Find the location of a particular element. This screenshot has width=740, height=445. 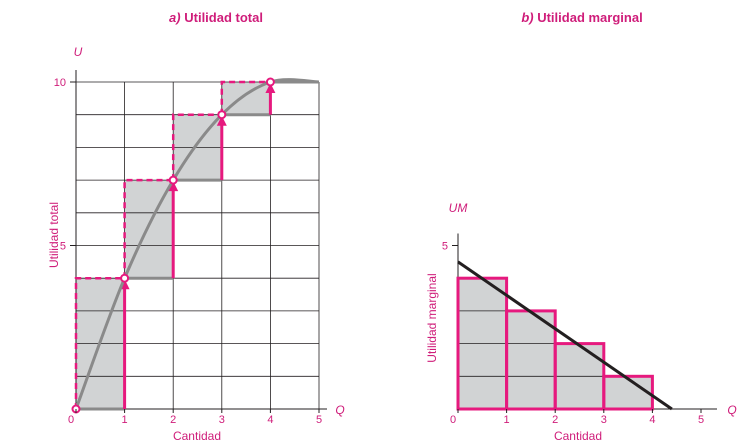

panel-b-title: b) Utilidad marginal is located at coordinates (581, 17).